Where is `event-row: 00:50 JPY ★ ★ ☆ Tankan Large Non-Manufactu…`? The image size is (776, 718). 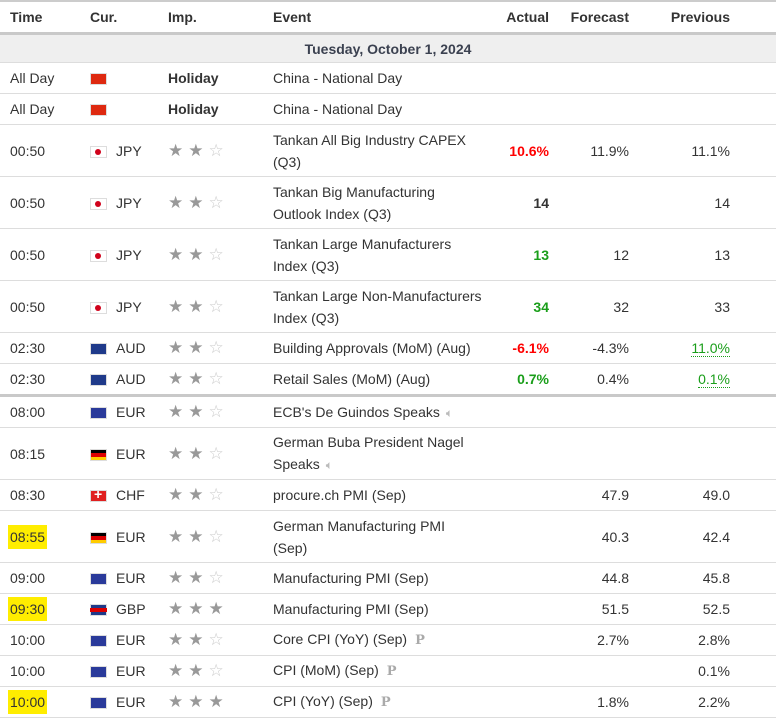 event-row: 00:50 JPY ★ ★ ☆ Tankan Large Non-Manufactu… is located at coordinates (388, 306).